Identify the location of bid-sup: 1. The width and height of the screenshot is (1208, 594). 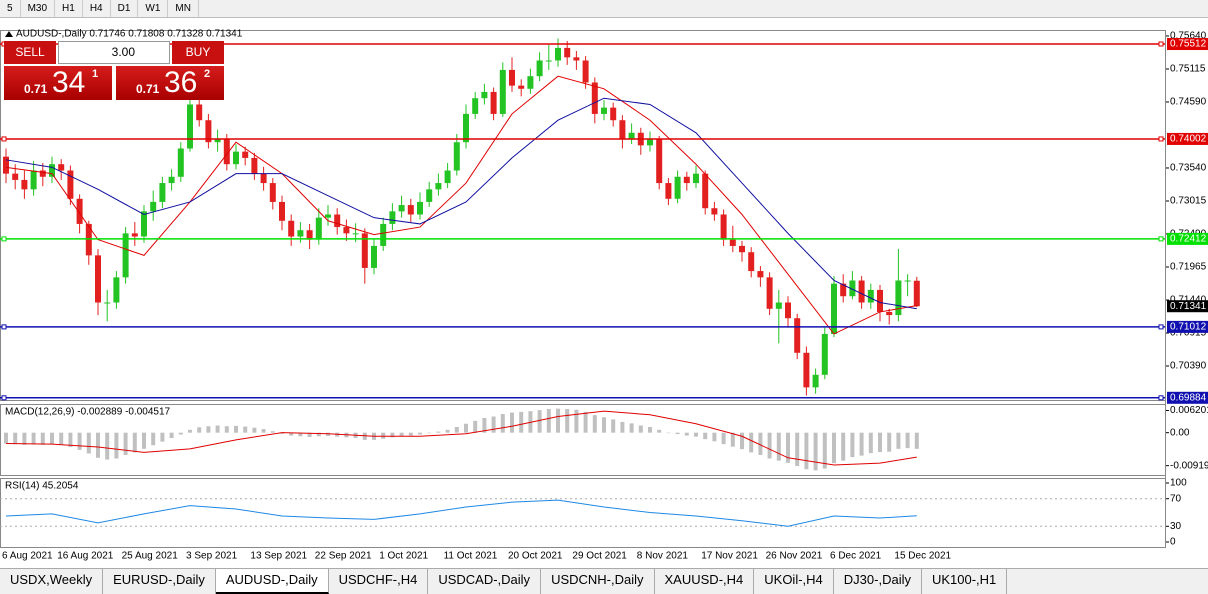
(95, 74).